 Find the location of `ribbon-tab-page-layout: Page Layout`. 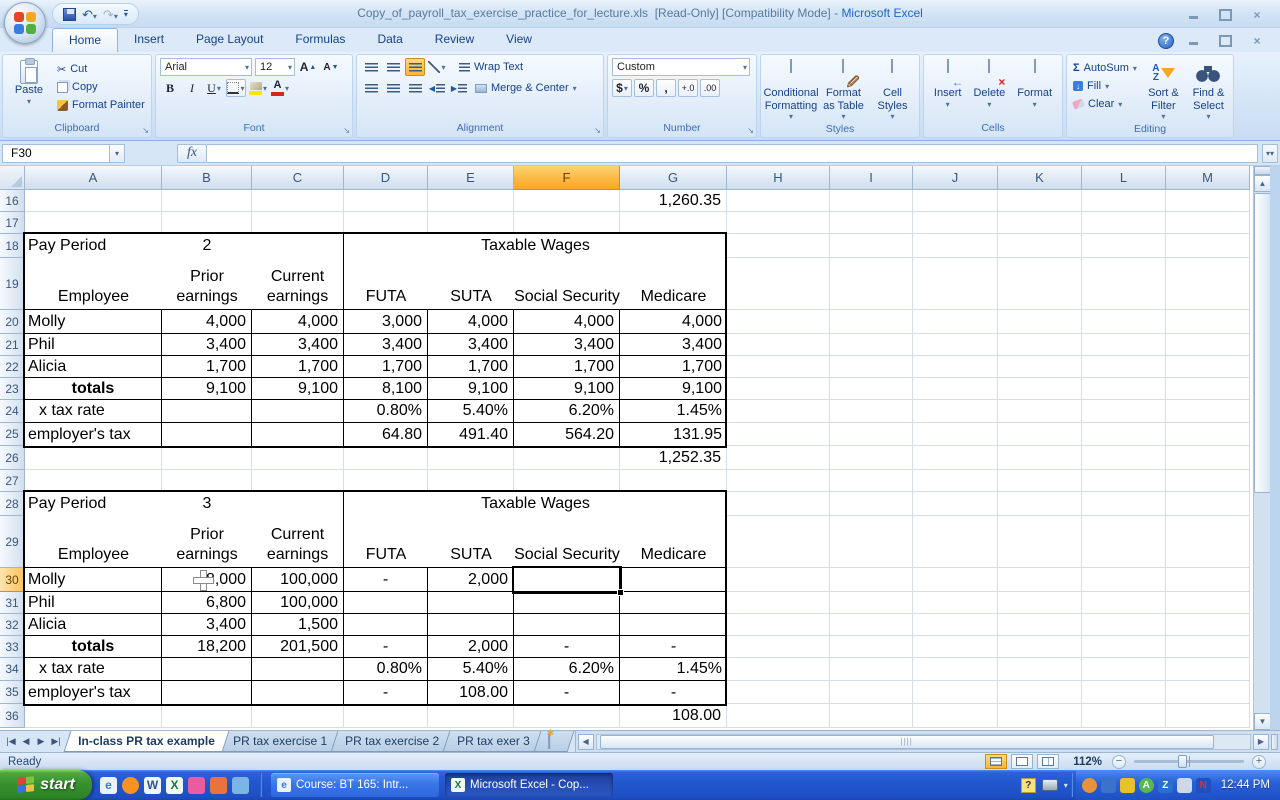

ribbon-tab-page-layout: Page Layout is located at coordinates (230, 39).